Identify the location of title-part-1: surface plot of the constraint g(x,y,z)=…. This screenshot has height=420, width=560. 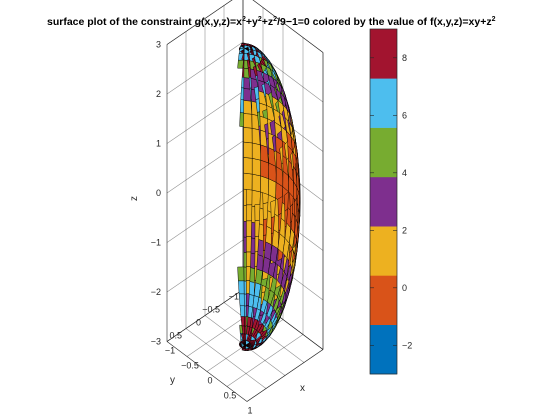
(144, 22).